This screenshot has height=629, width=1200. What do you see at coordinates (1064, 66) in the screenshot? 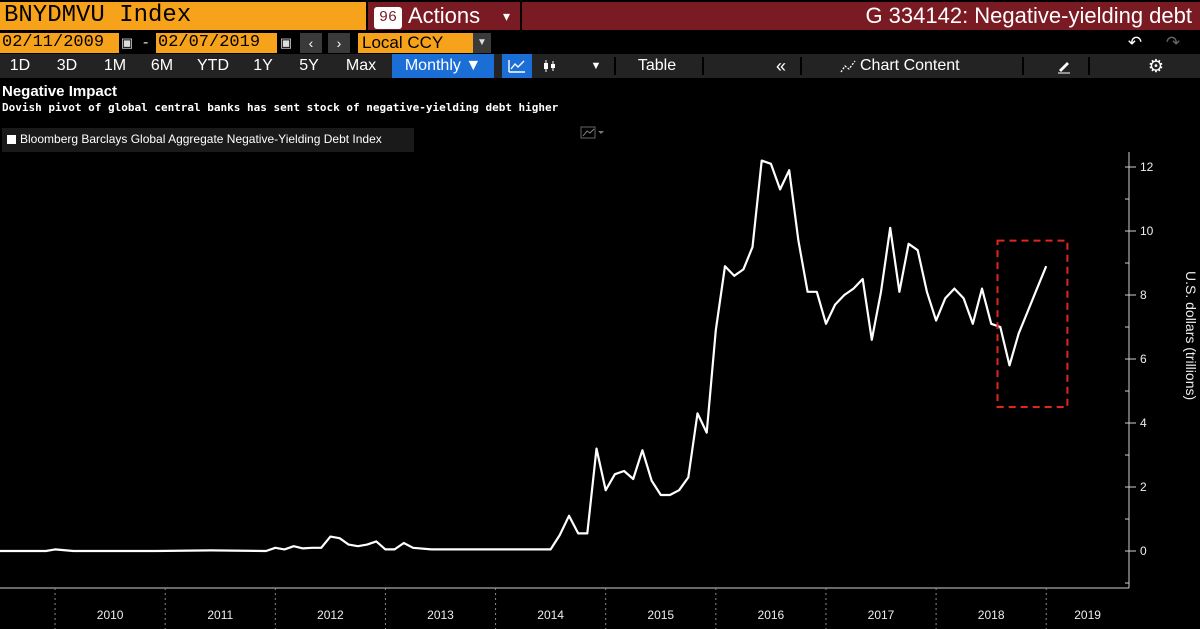
I see `annotate-pencil-icon` at bounding box center [1064, 66].